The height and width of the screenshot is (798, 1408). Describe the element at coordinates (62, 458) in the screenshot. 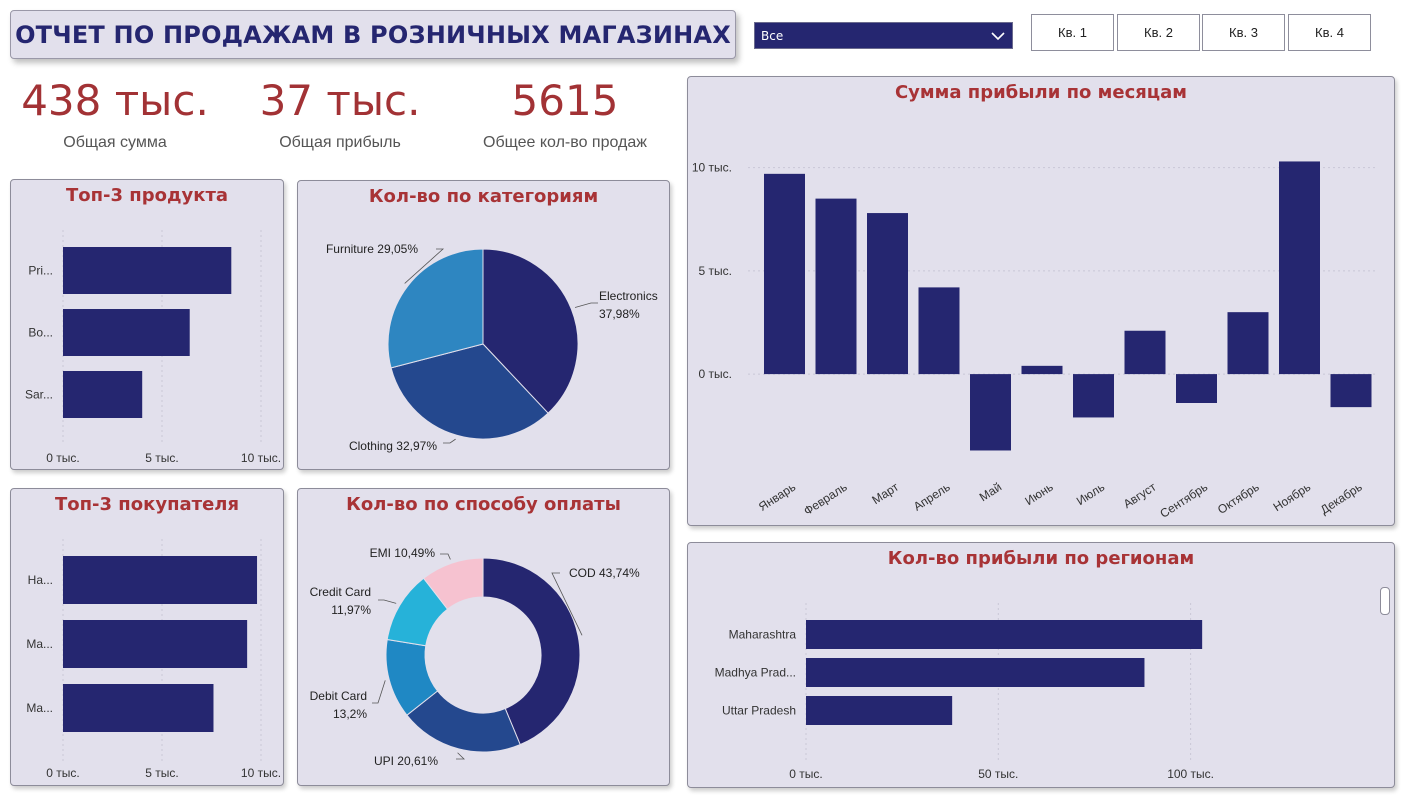

I see `top-products-tick-label: 0 тыс.` at that location.